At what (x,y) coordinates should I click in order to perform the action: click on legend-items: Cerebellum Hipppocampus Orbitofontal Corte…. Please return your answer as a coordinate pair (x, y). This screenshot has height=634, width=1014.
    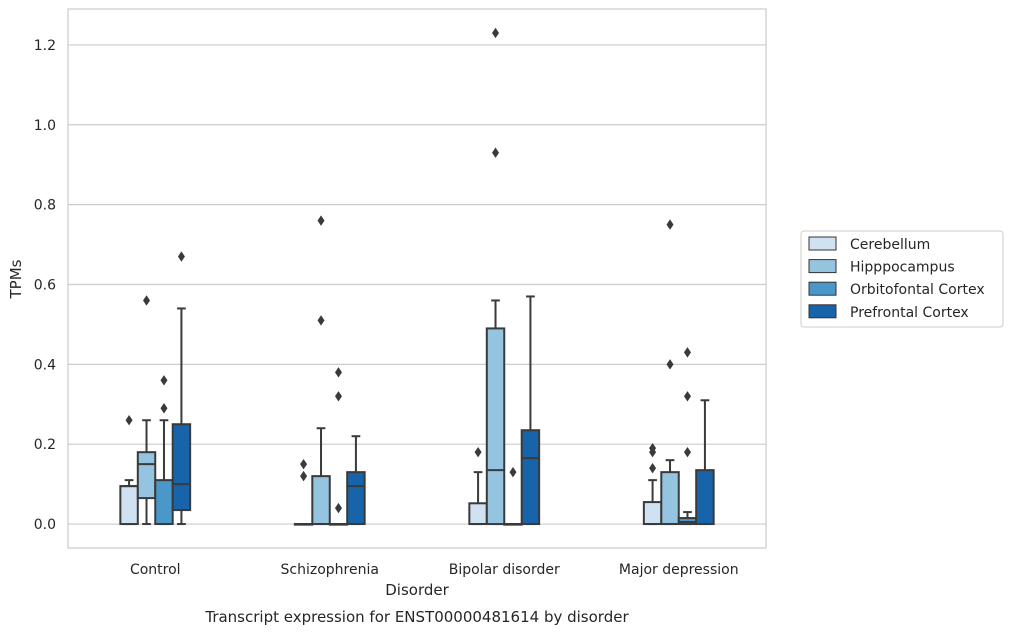
    Looking at the image, I should click on (896, 278).